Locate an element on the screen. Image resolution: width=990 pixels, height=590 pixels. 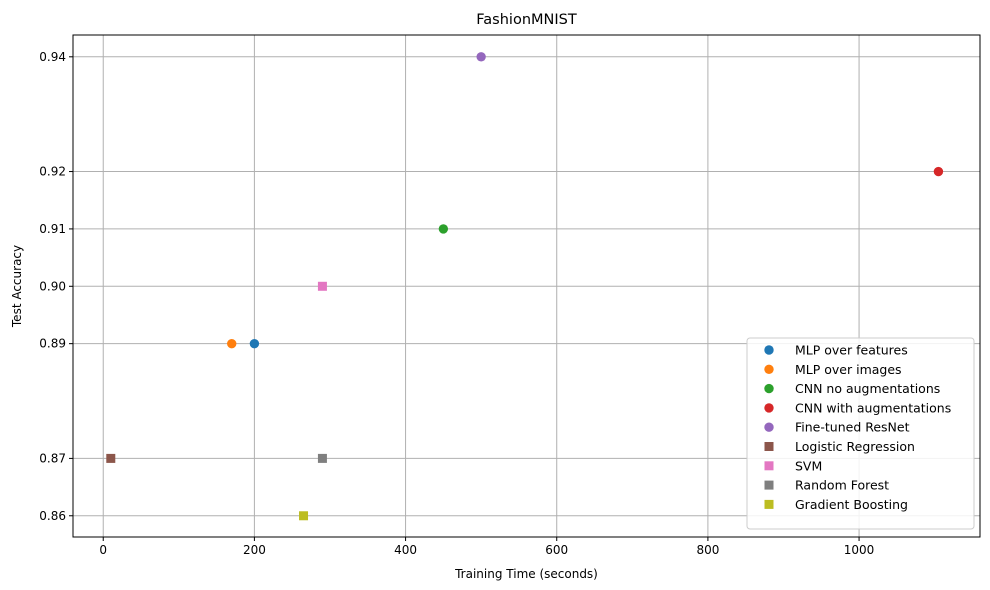
x-tick-label: 0 is located at coordinates (103, 550).